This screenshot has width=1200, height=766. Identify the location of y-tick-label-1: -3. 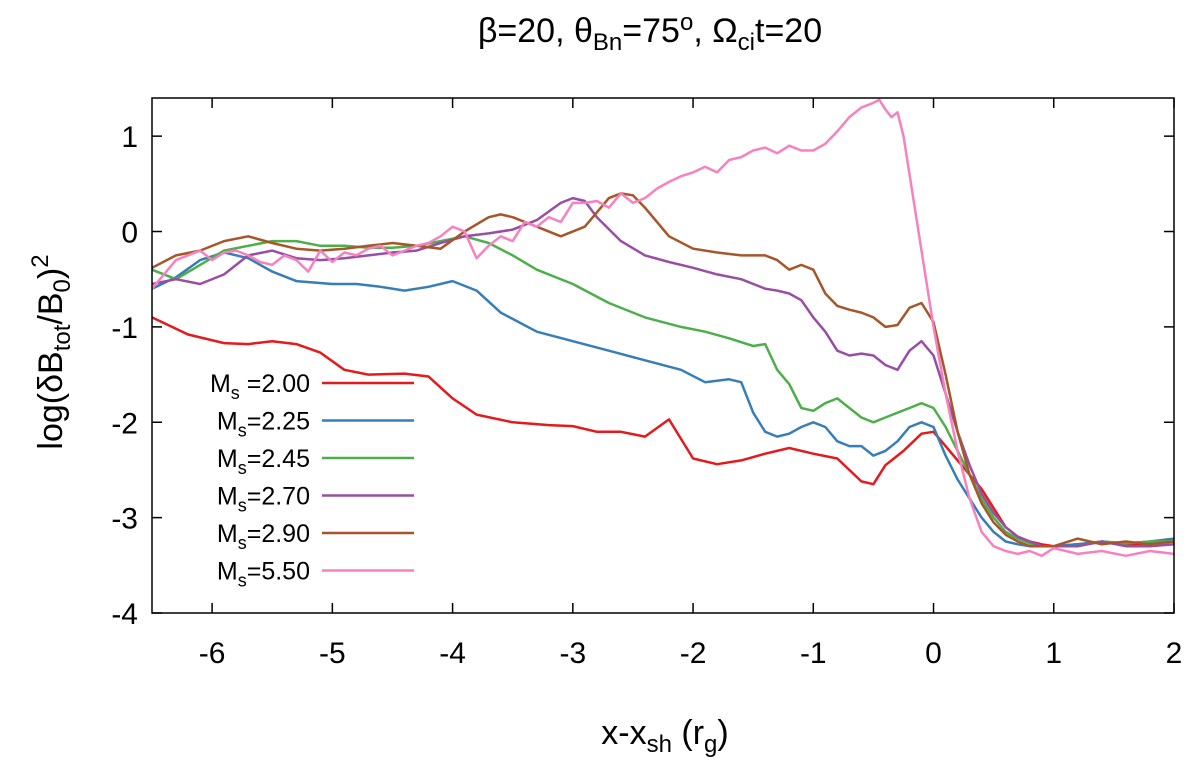
(124, 519).